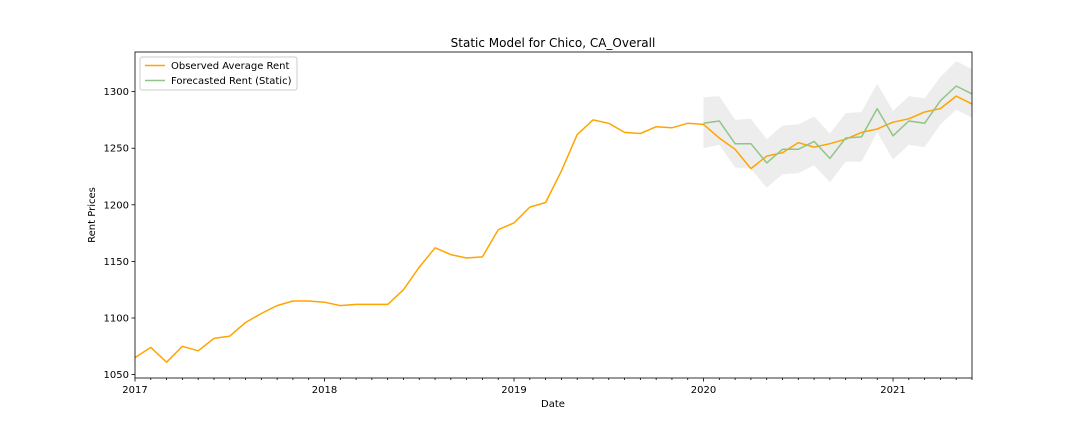 Image resolution: width=1080 pixels, height=432 pixels. I want to click on y-tick-label: 1050, so click(116, 375).